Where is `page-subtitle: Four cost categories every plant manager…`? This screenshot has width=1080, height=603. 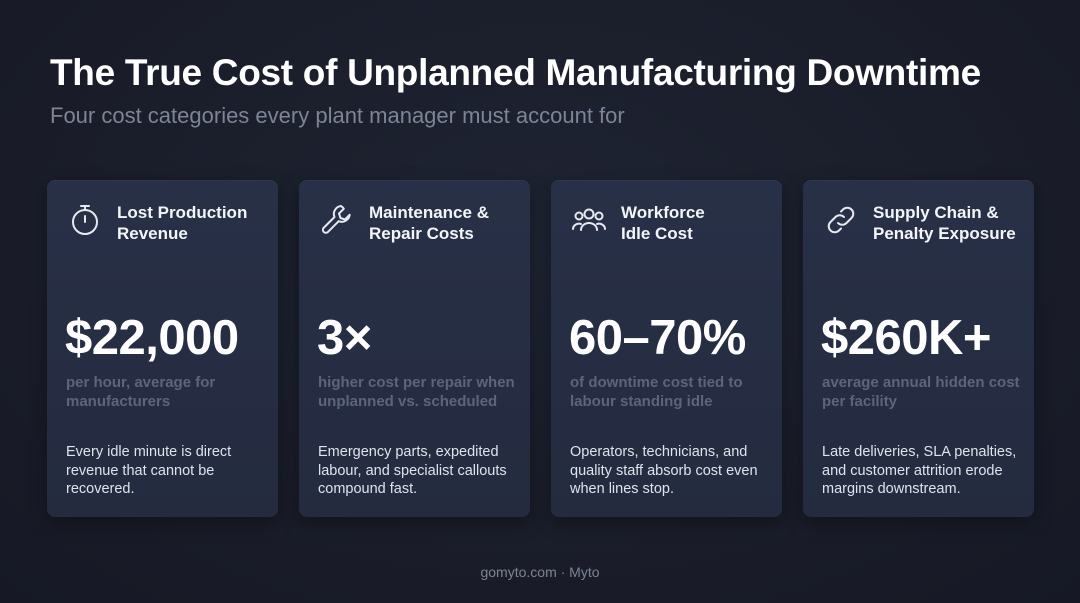 page-subtitle: Four cost categories every plant manager… is located at coordinates (337, 115).